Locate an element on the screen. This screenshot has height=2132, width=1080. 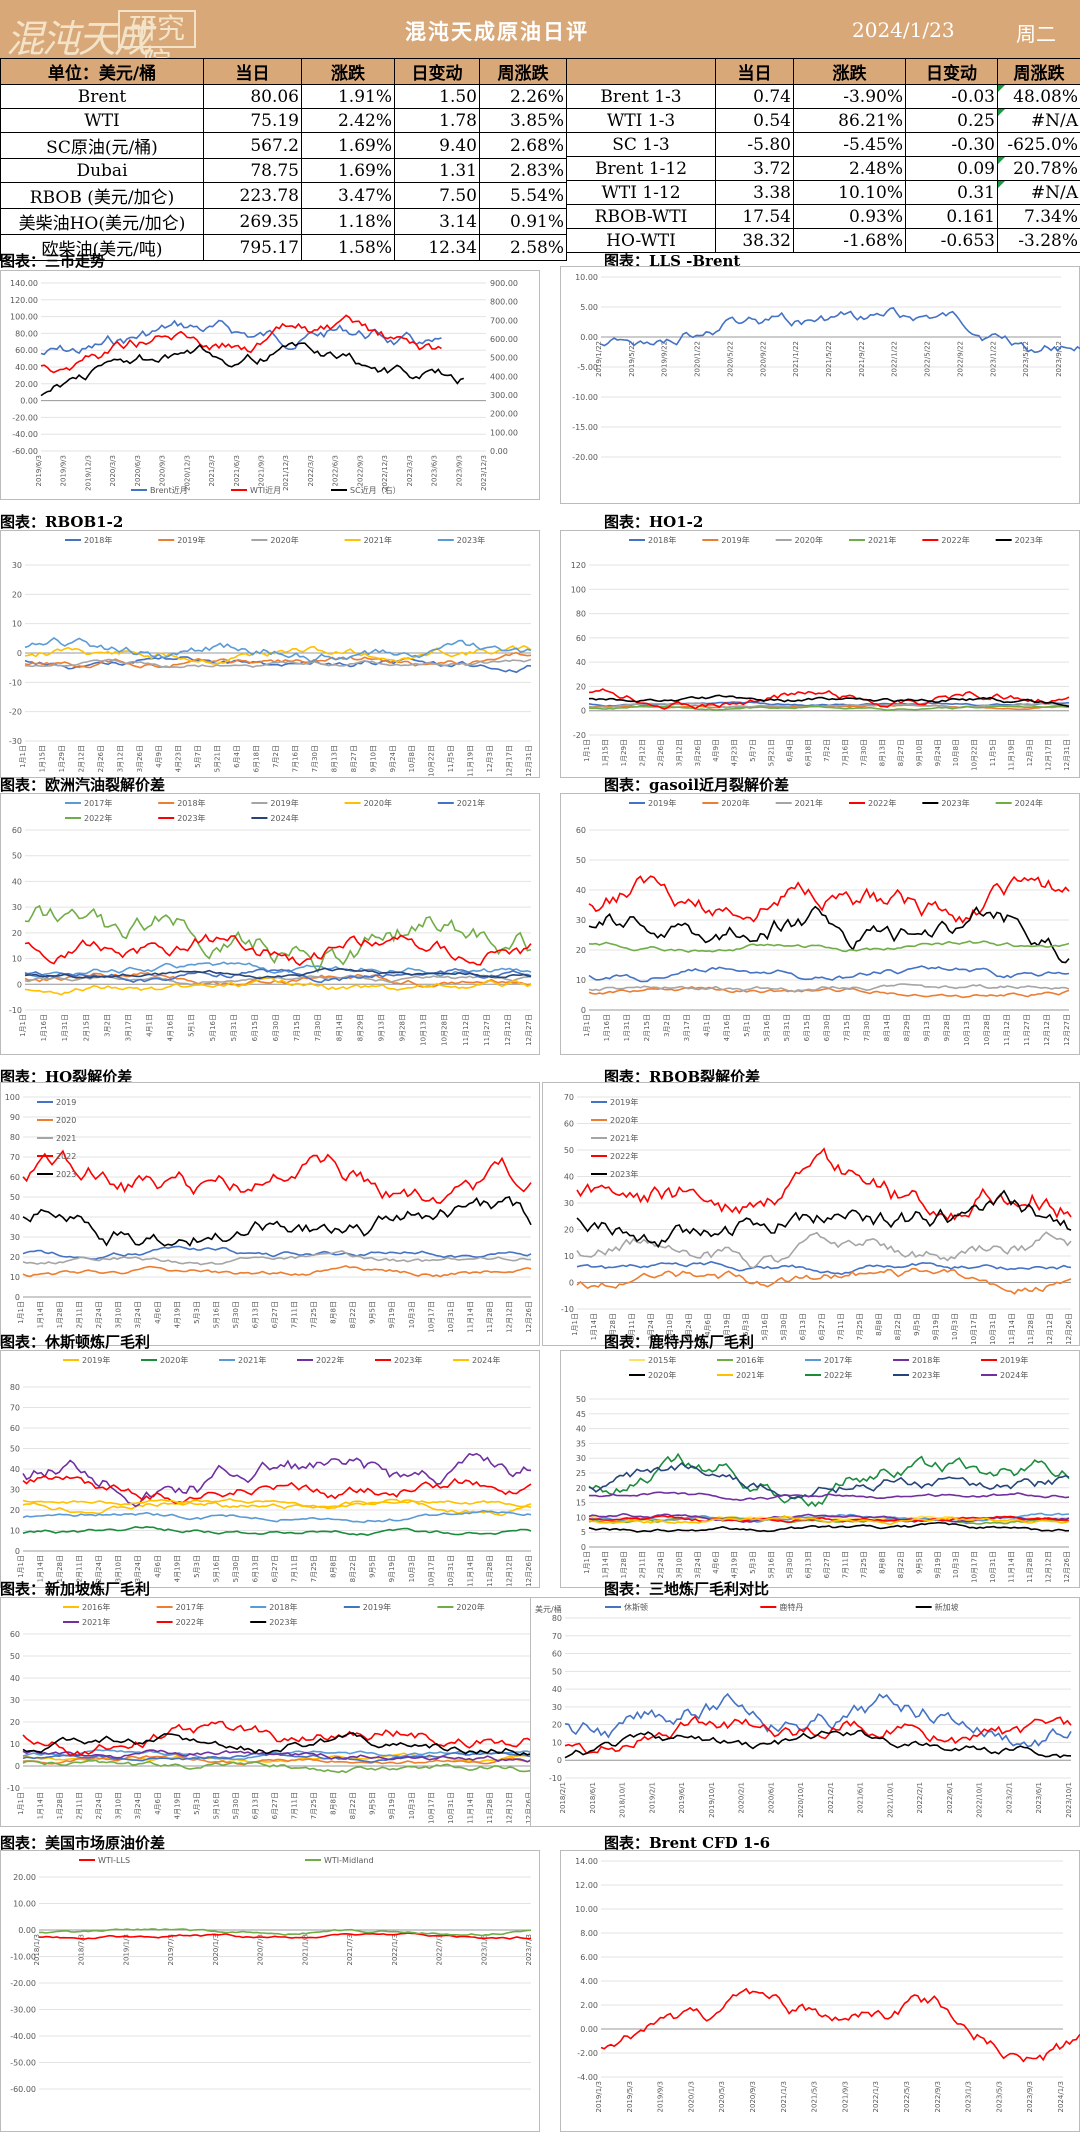
x-tick-label: 10月22日 is located at coordinates (432, 761).